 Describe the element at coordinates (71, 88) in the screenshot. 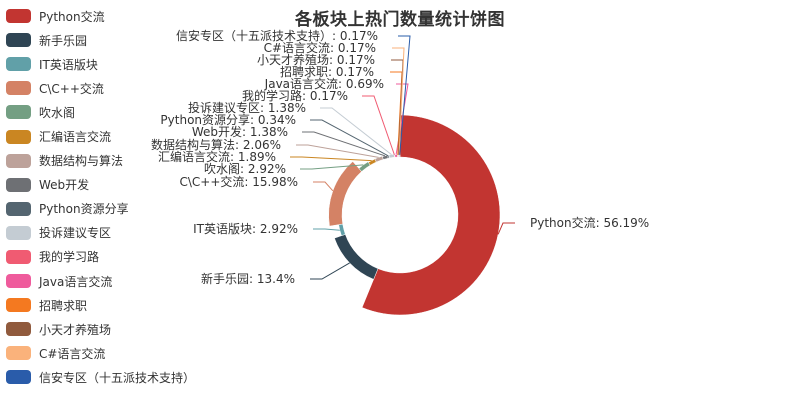

I see `legend-label: C\C++交流` at that location.